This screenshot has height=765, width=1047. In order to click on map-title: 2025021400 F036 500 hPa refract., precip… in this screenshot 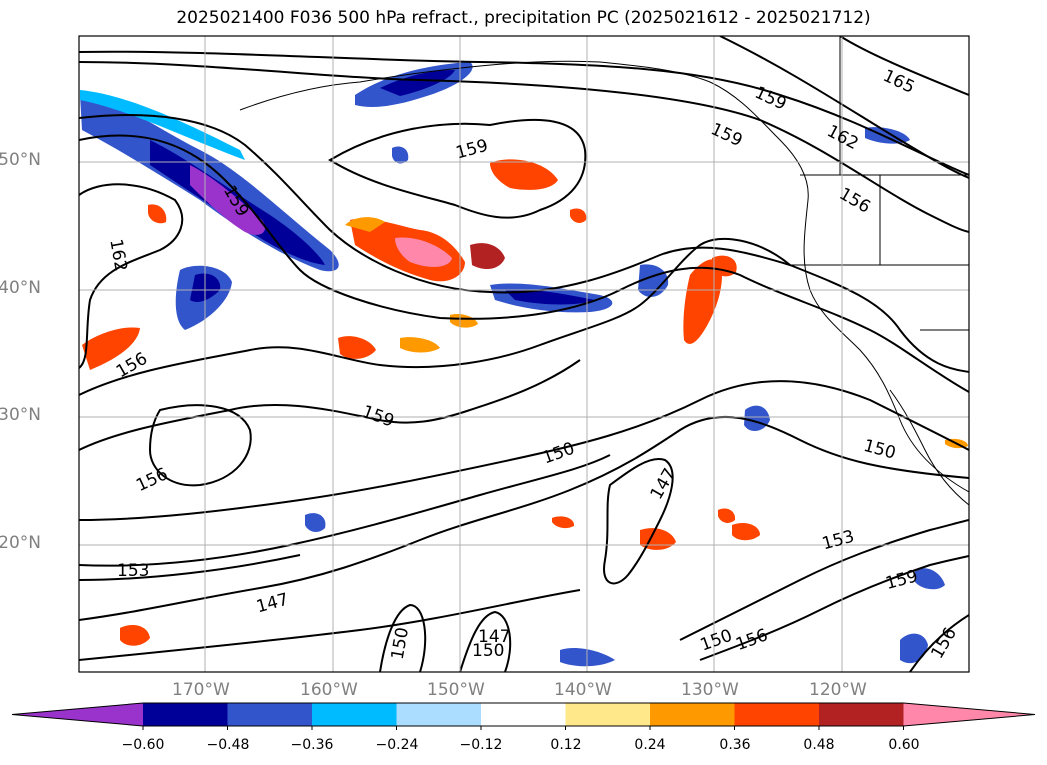, I will do `click(523, 18)`.